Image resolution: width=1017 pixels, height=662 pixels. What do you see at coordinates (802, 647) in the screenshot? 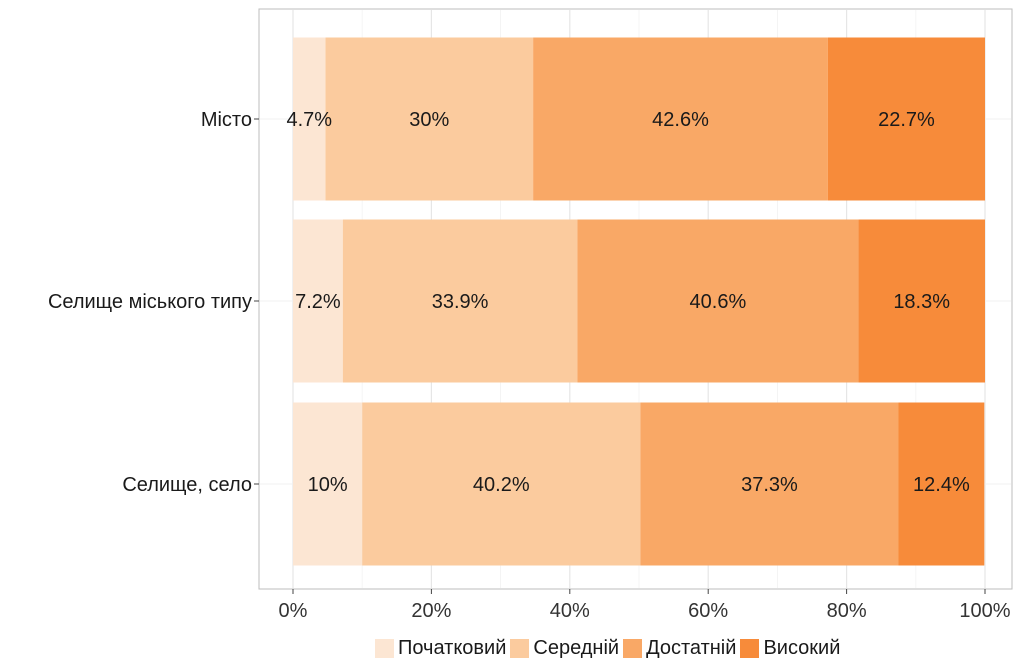
I see `legend-label-3: Високий` at bounding box center [802, 647].